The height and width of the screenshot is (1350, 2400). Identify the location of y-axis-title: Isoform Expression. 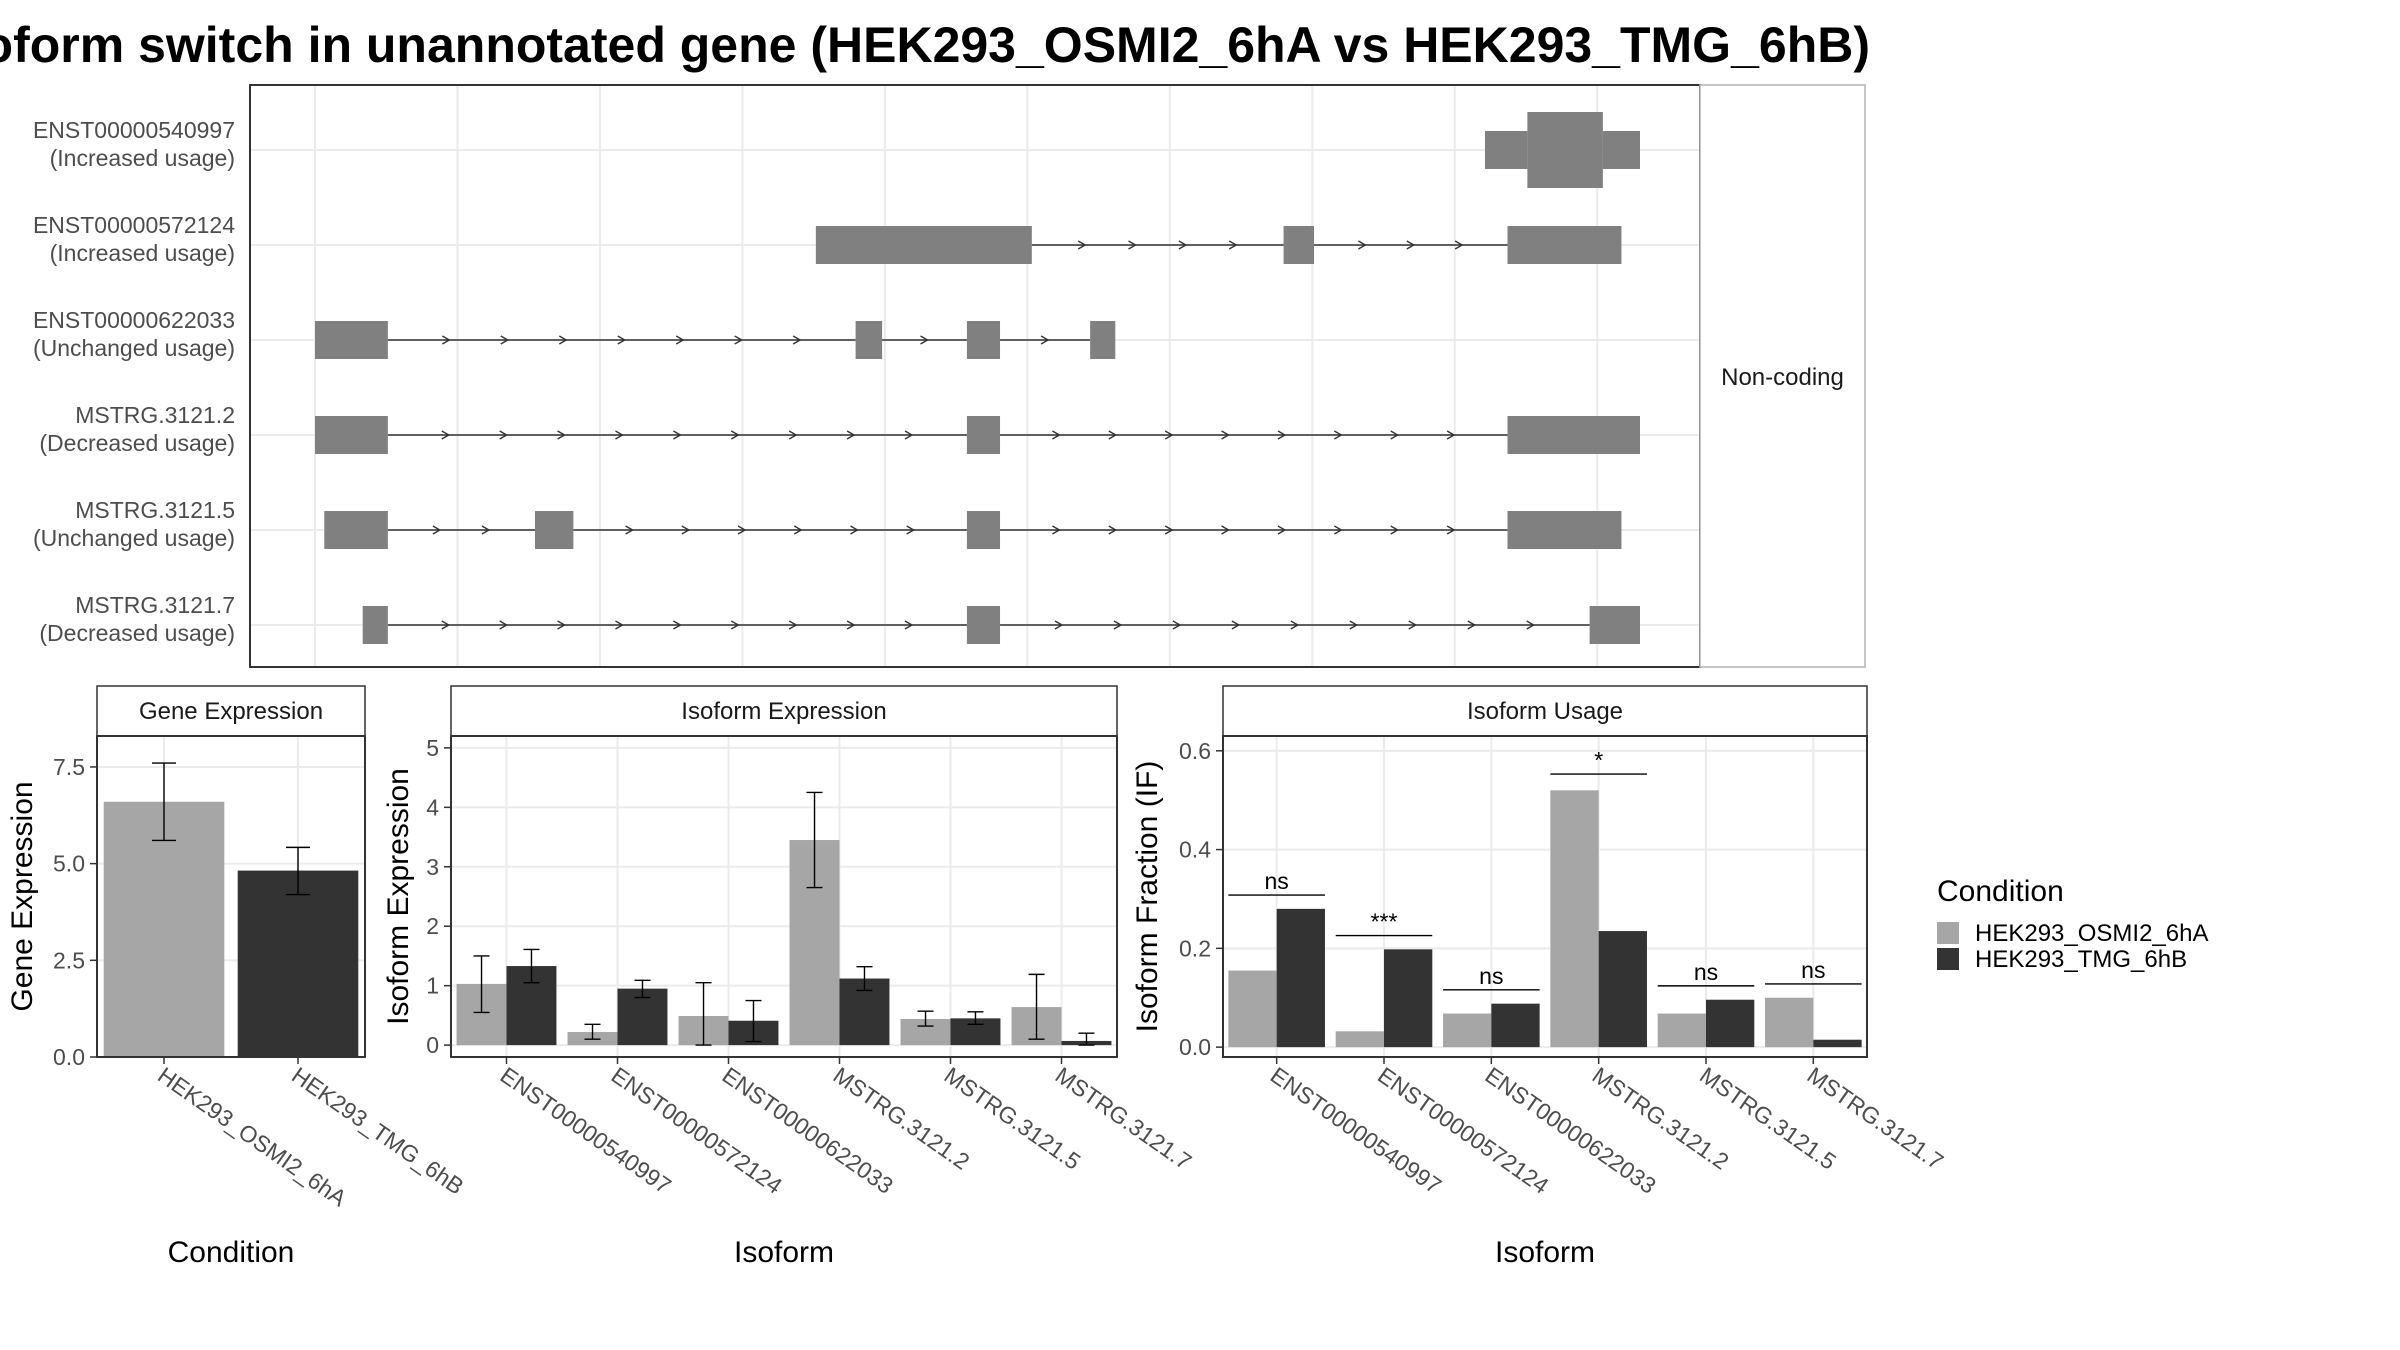
(398, 896).